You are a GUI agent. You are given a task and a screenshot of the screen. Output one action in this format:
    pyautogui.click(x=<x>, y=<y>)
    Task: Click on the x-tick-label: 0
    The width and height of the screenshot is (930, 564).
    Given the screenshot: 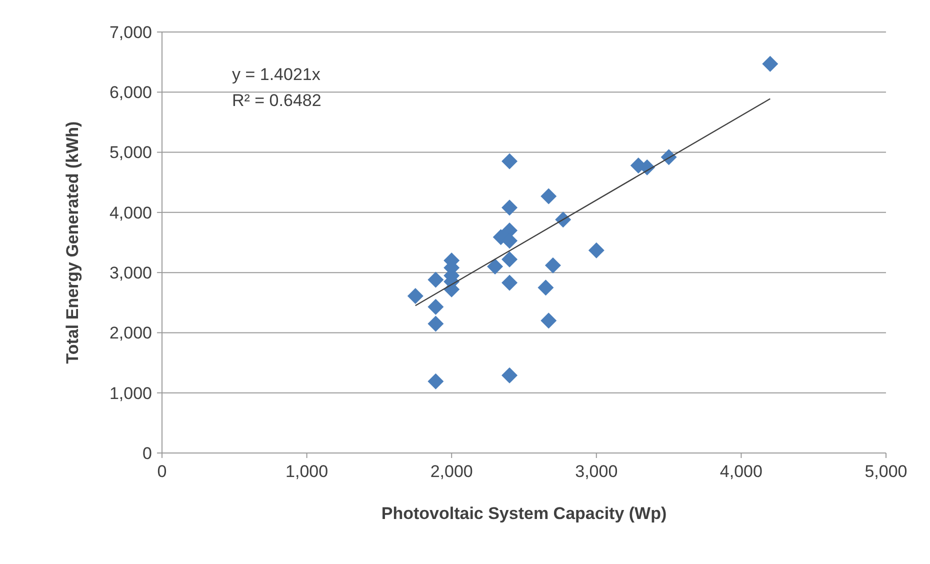 What is the action you would take?
    pyautogui.click(x=162, y=471)
    